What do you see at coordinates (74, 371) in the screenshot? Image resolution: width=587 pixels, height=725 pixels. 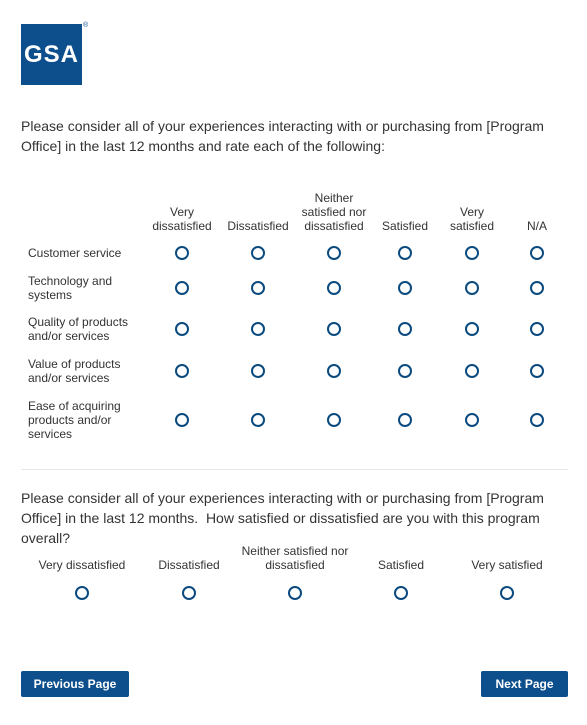 I see `row-label: Value of products and/or services` at bounding box center [74, 371].